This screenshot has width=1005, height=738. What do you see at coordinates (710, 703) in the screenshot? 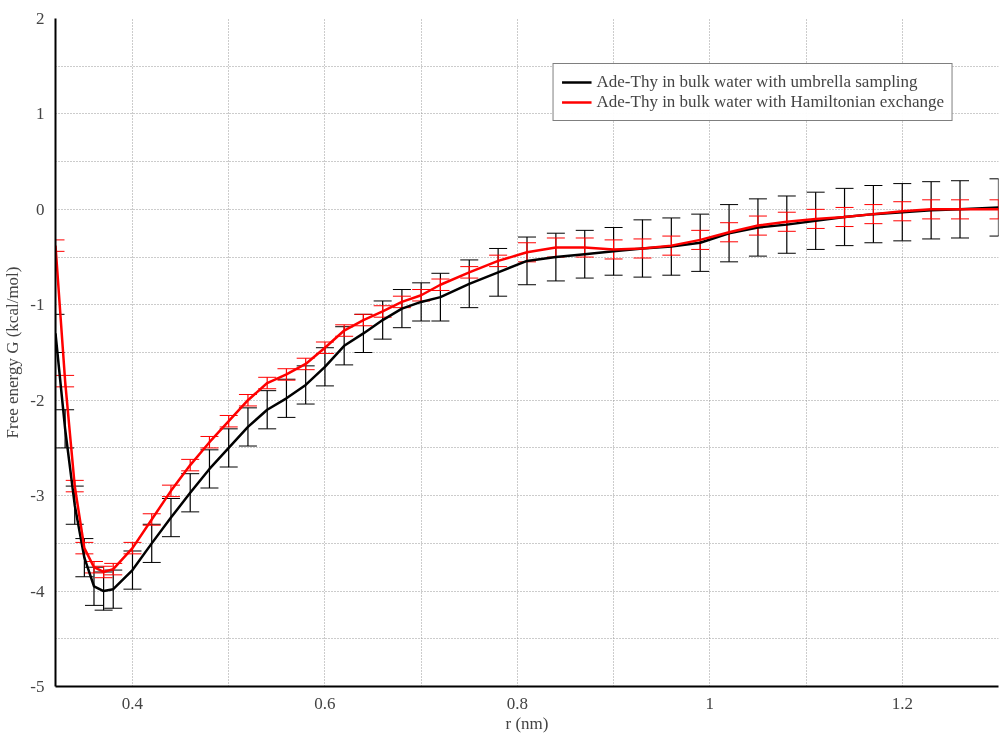
I see `x-tick-label: 1` at bounding box center [710, 703].